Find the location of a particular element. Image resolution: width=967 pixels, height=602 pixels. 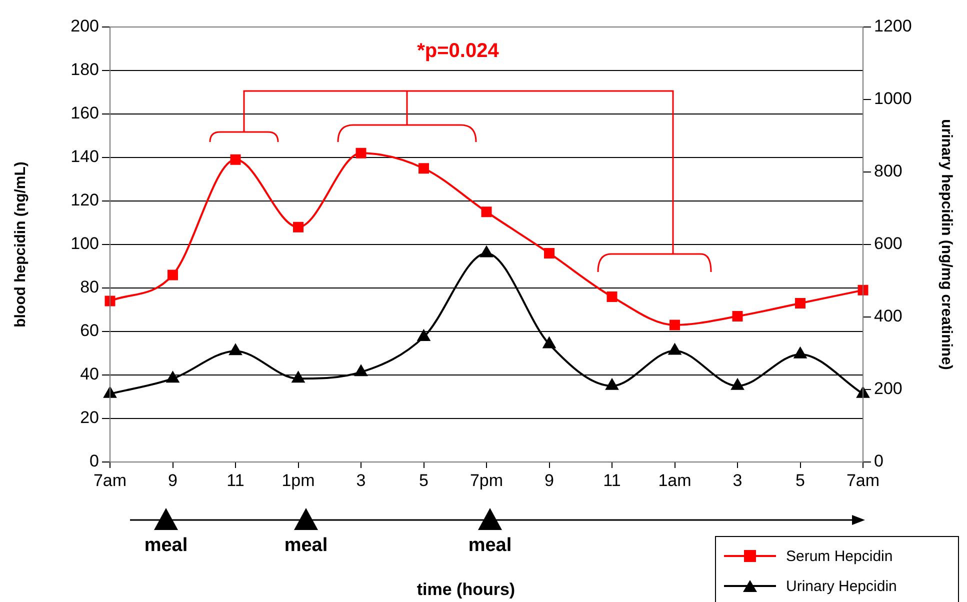

y-tick-label: 120 is located at coordinates (84, 200).